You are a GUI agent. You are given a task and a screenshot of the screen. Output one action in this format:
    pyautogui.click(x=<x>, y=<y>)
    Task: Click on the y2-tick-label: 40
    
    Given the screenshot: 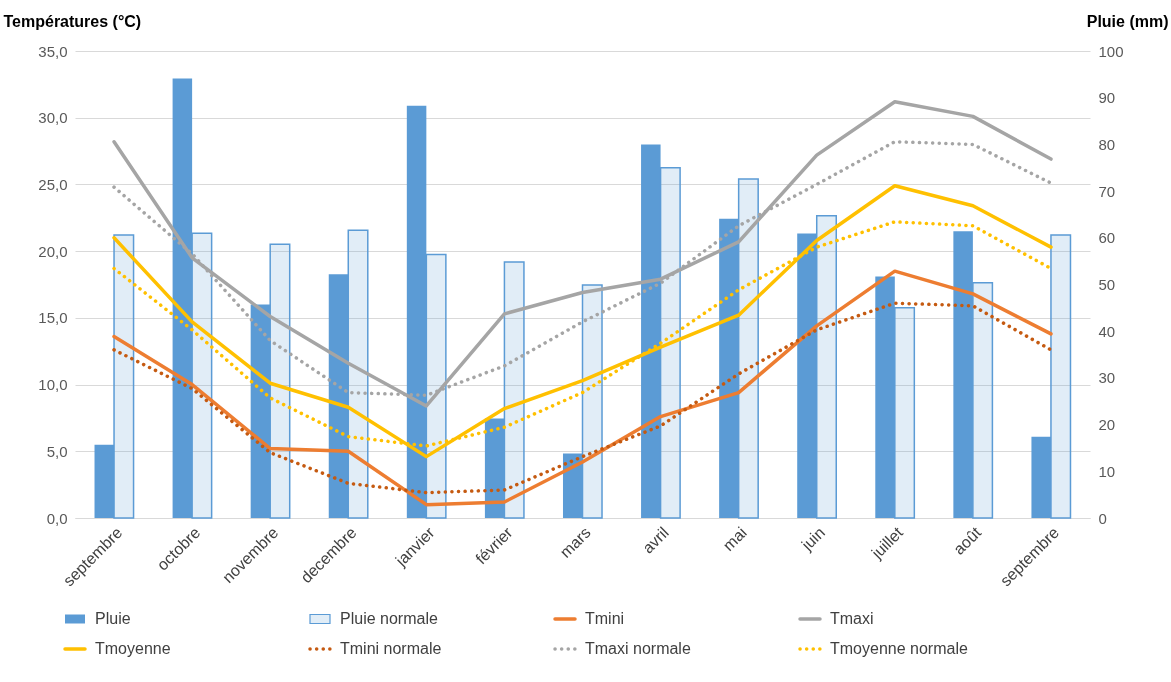 What is the action you would take?
    pyautogui.click(x=1107, y=331)
    